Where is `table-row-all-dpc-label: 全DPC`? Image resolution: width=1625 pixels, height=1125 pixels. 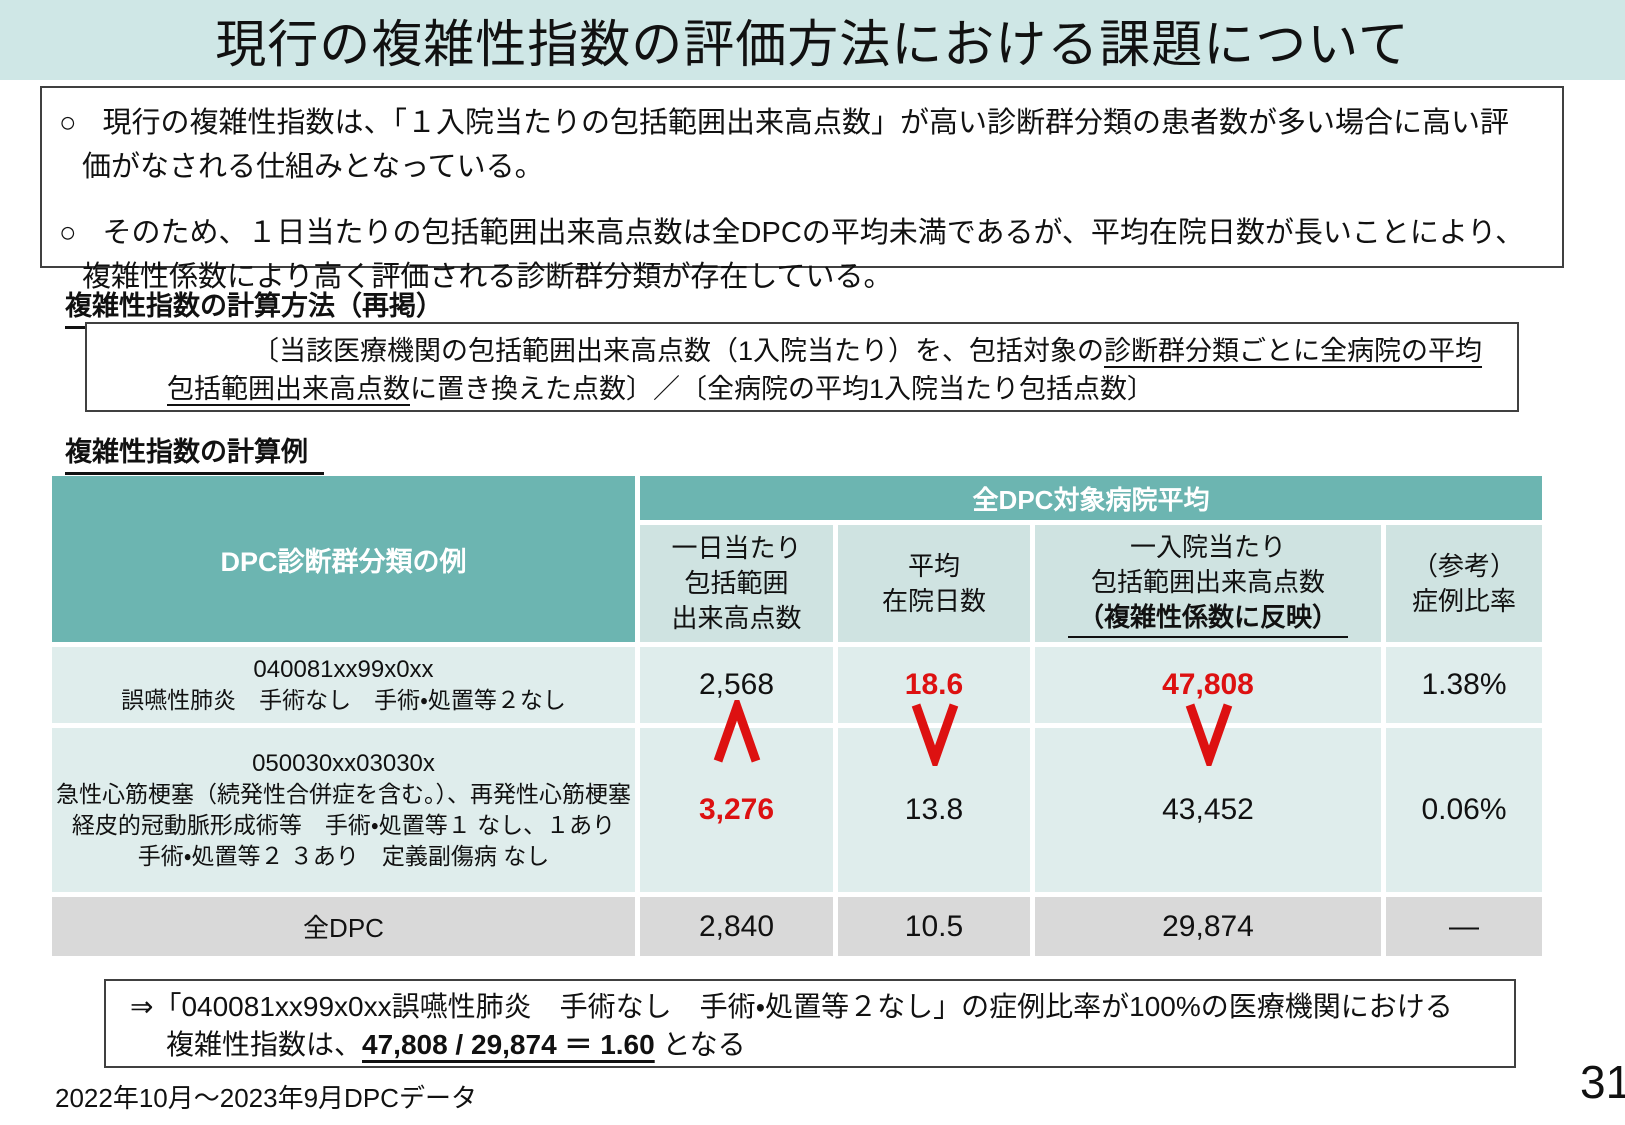 table-row-all-dpc-label: 全DPC is located at coordinates (343, 926).